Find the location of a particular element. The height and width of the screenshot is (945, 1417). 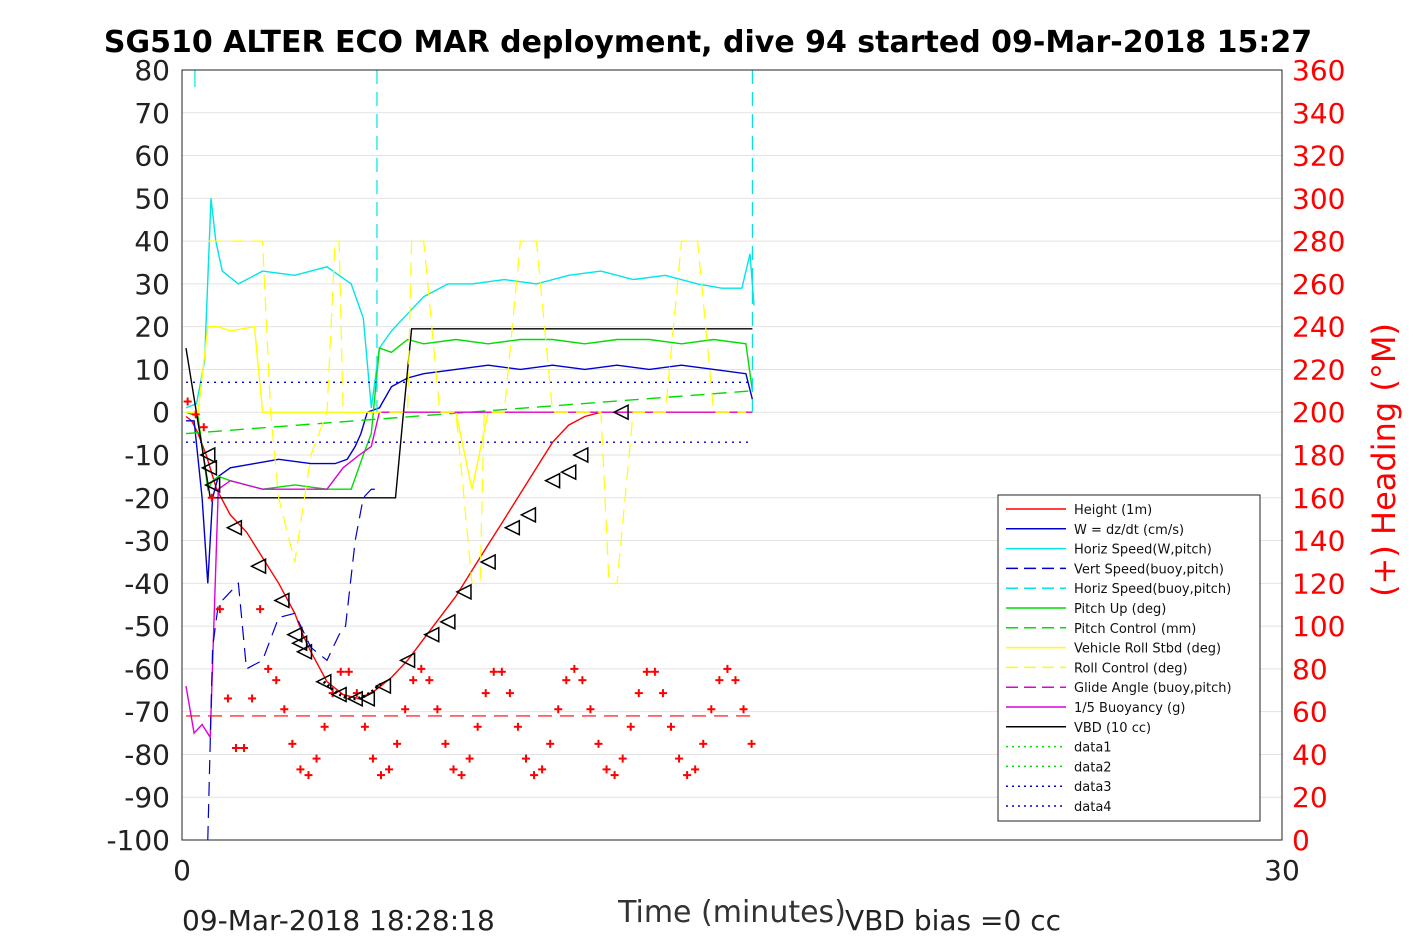

left-tick-label: 80 is located at coordinates (152, 70).